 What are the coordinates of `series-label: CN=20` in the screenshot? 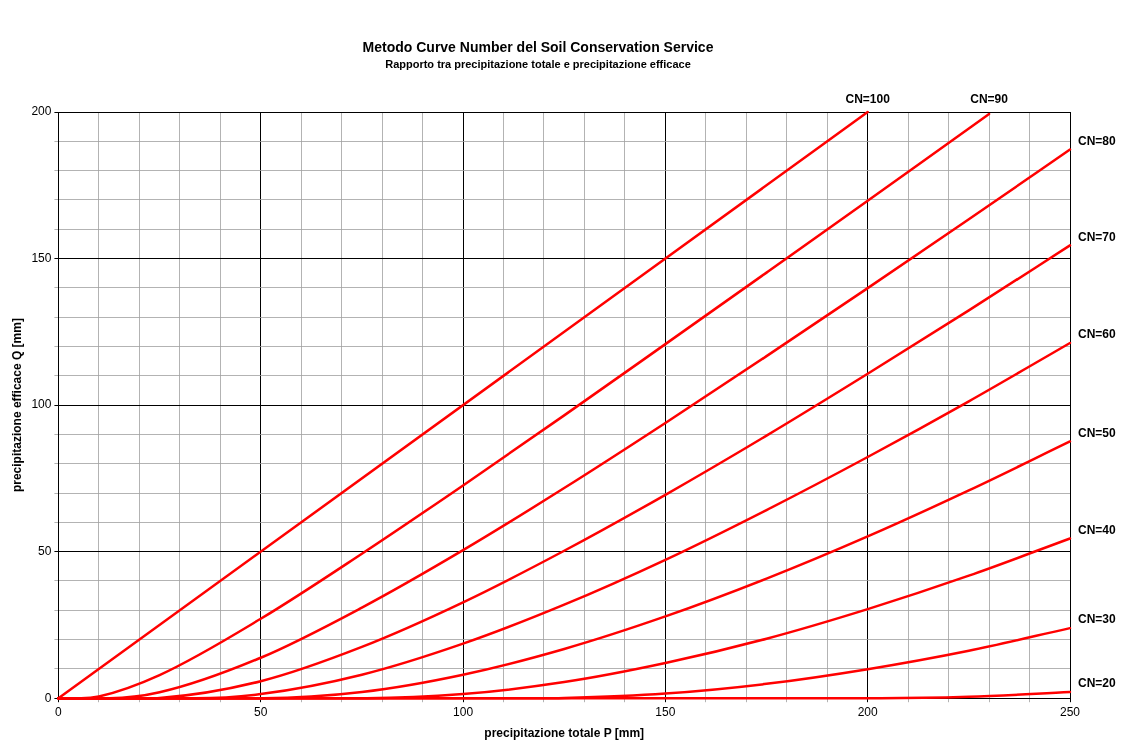 It's located at (1097, 683).